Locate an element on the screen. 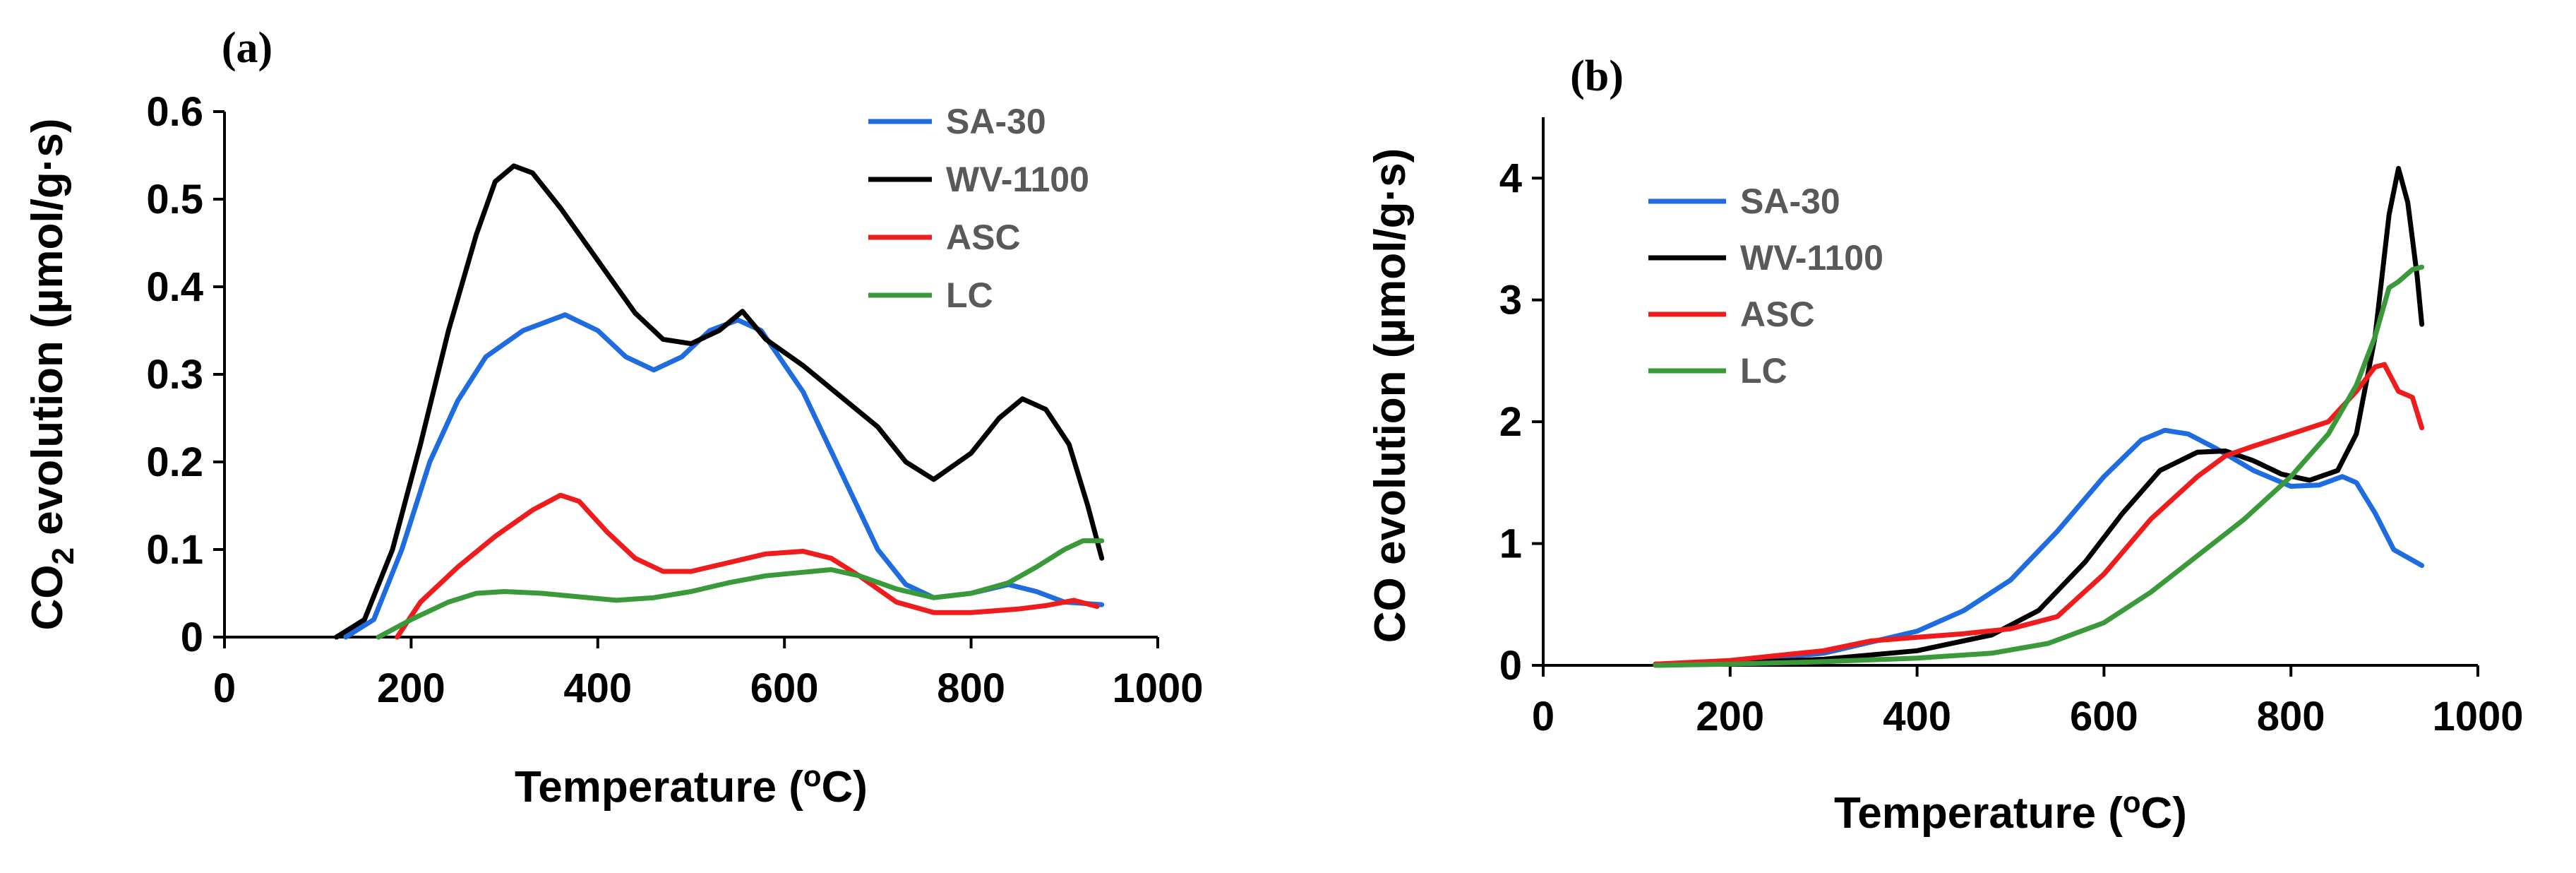 The image size is (2576, 873). y-tick-label: 0.5 is located at coordinates (174, 200).